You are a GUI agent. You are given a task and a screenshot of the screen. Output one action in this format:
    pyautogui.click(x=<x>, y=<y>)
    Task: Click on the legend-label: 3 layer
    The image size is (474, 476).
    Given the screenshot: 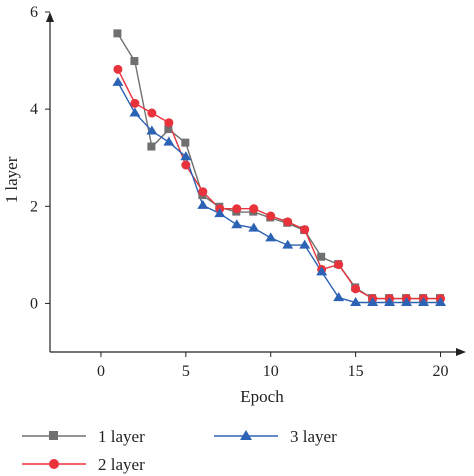 What is the action you would take?
    pyautogui.click(x=313, y=436)
    